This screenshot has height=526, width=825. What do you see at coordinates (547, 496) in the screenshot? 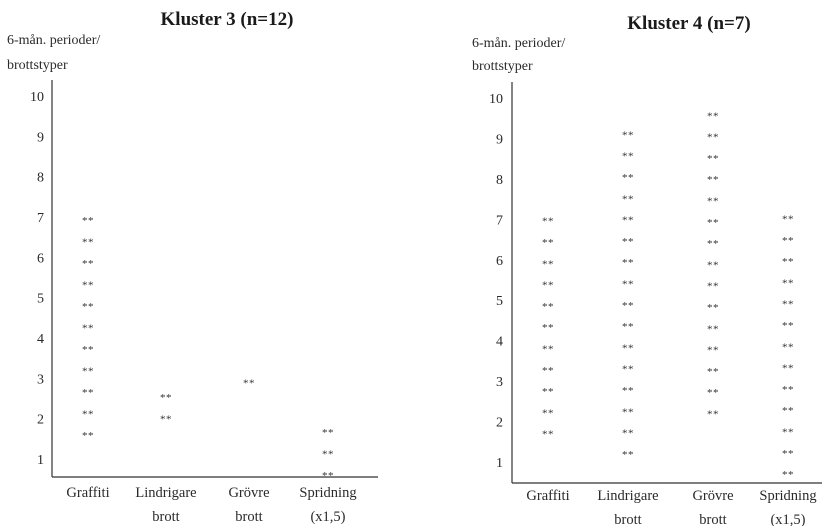
I see `category-label: Graffiti` at bounding box center [547, 496].